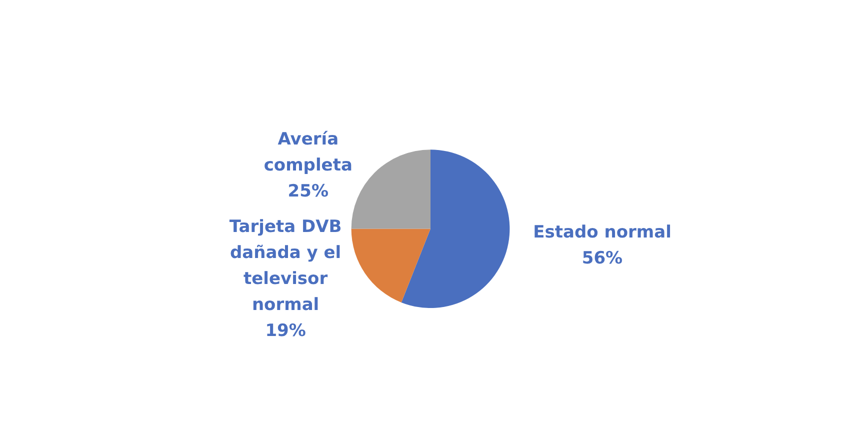 This screenshot has height=440, width=861. What do you see at coordinates (285, 330) in the screenshot?
I see `data-label: 19%` at bounding box center [285, 330].